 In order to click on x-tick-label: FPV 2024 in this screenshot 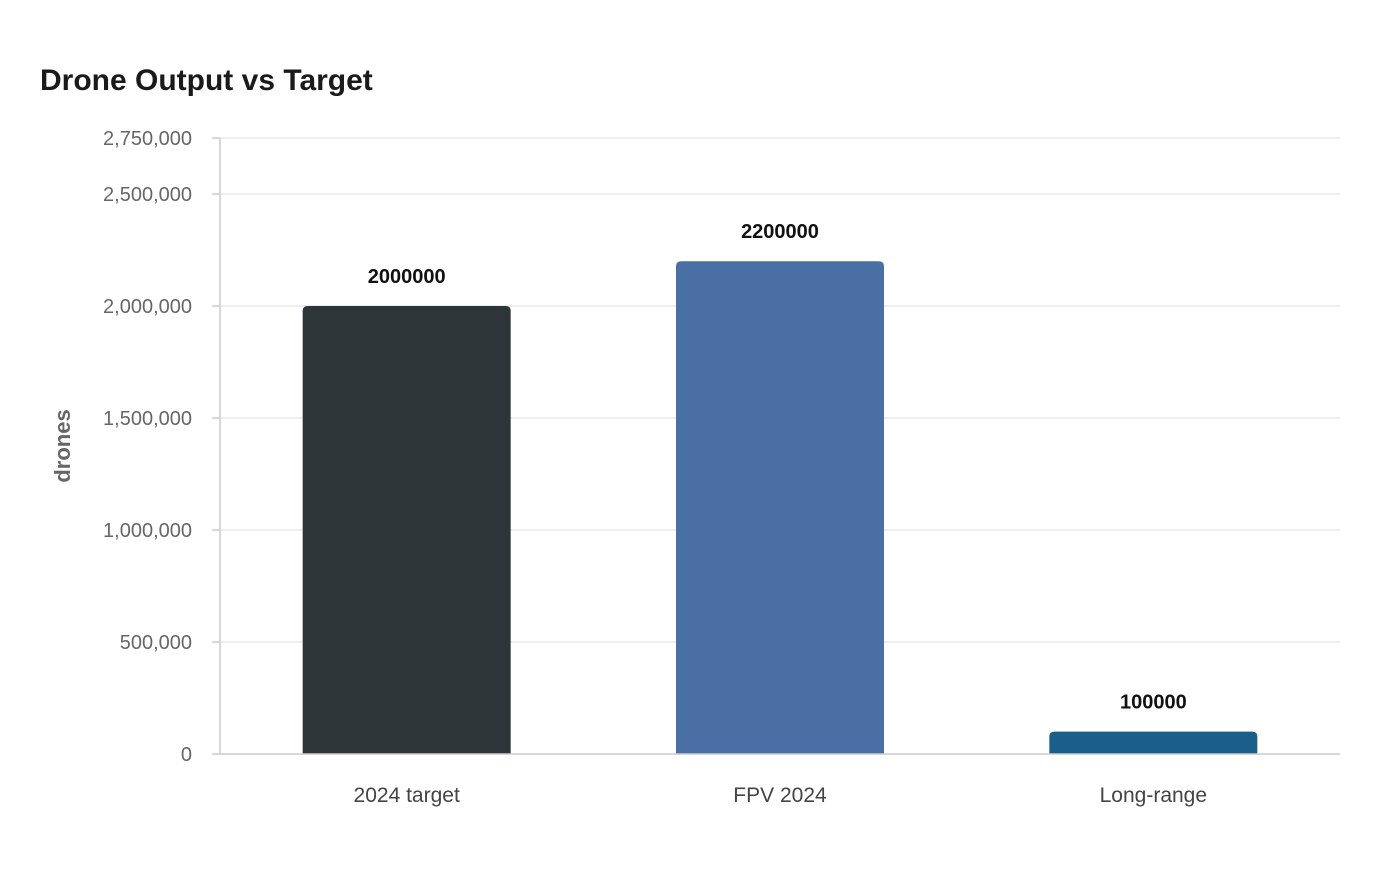, I will do `click(780, 795)`.